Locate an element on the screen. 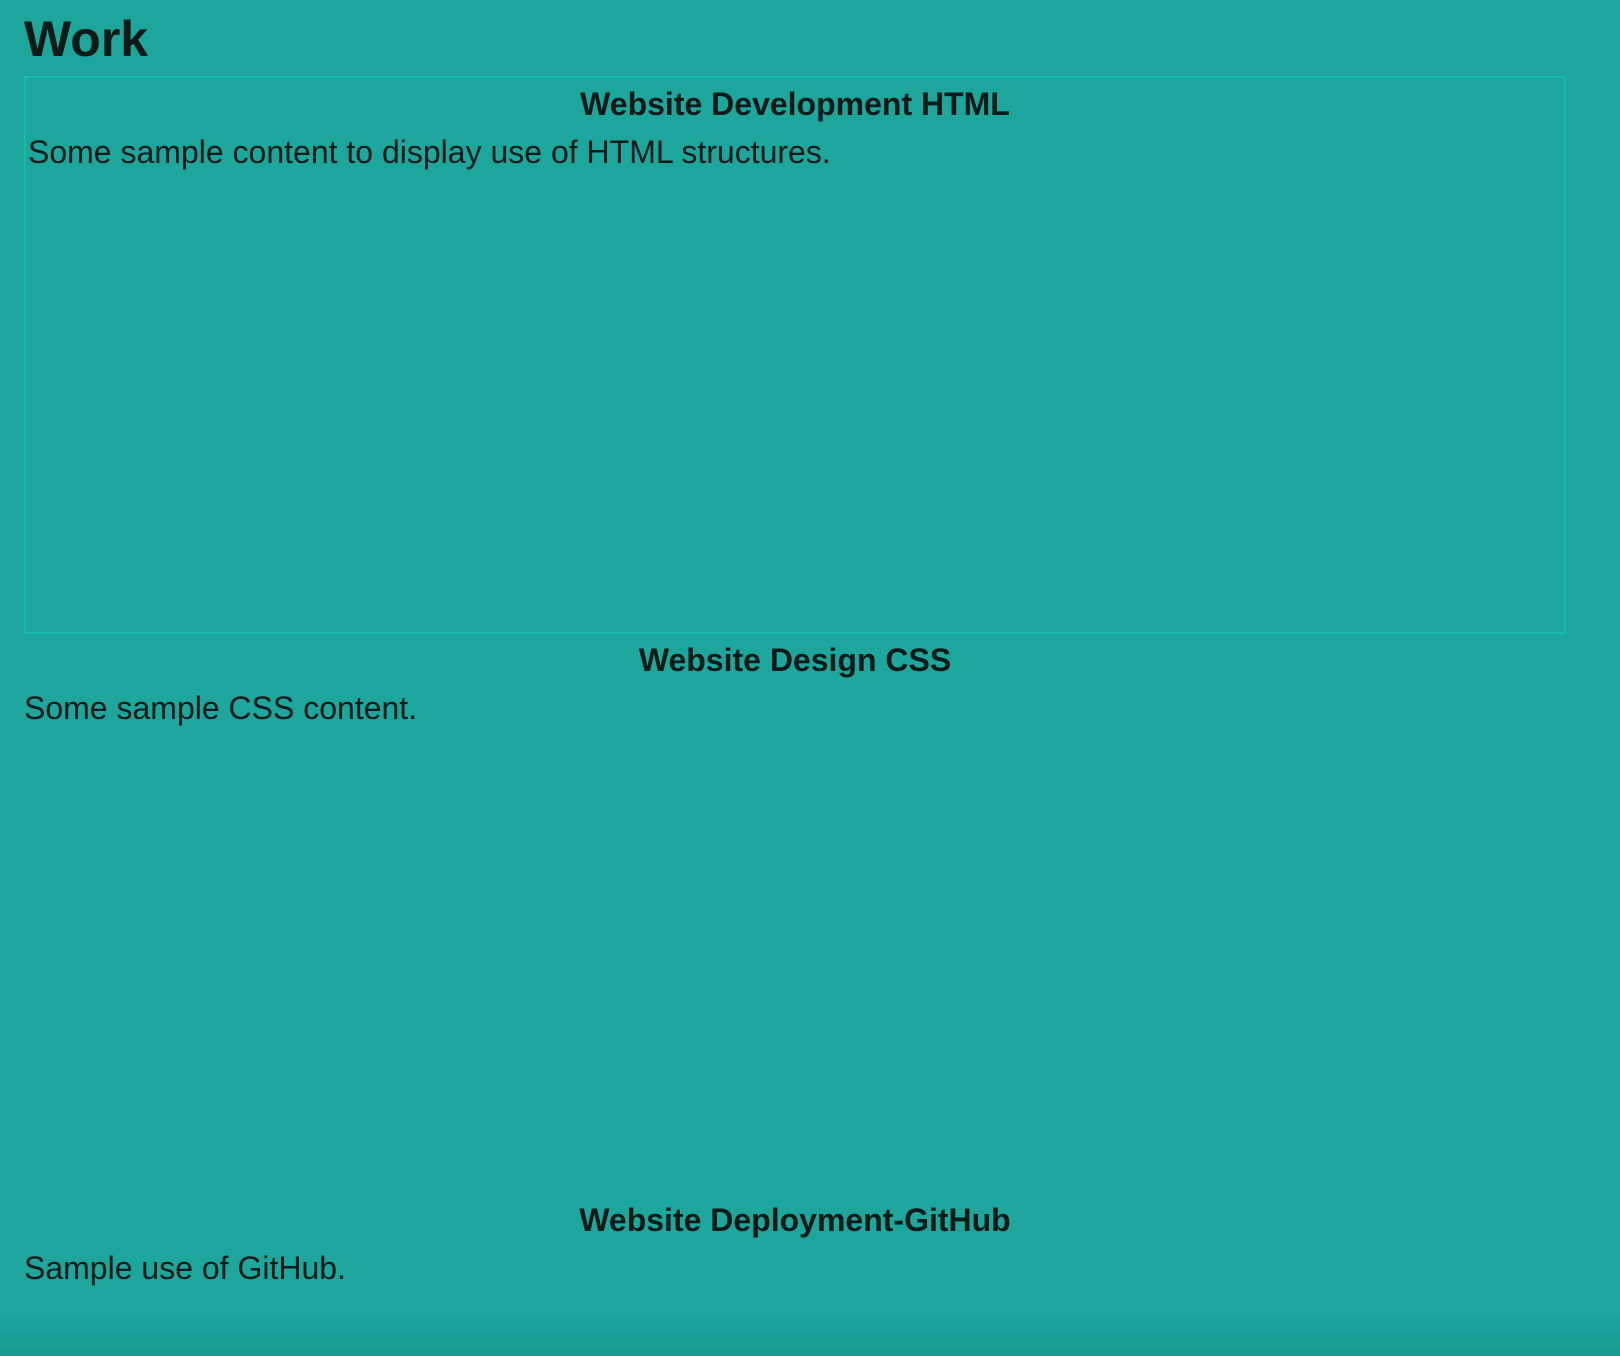  section-heading: Website Development HTML is located at coordinates (795, 104).